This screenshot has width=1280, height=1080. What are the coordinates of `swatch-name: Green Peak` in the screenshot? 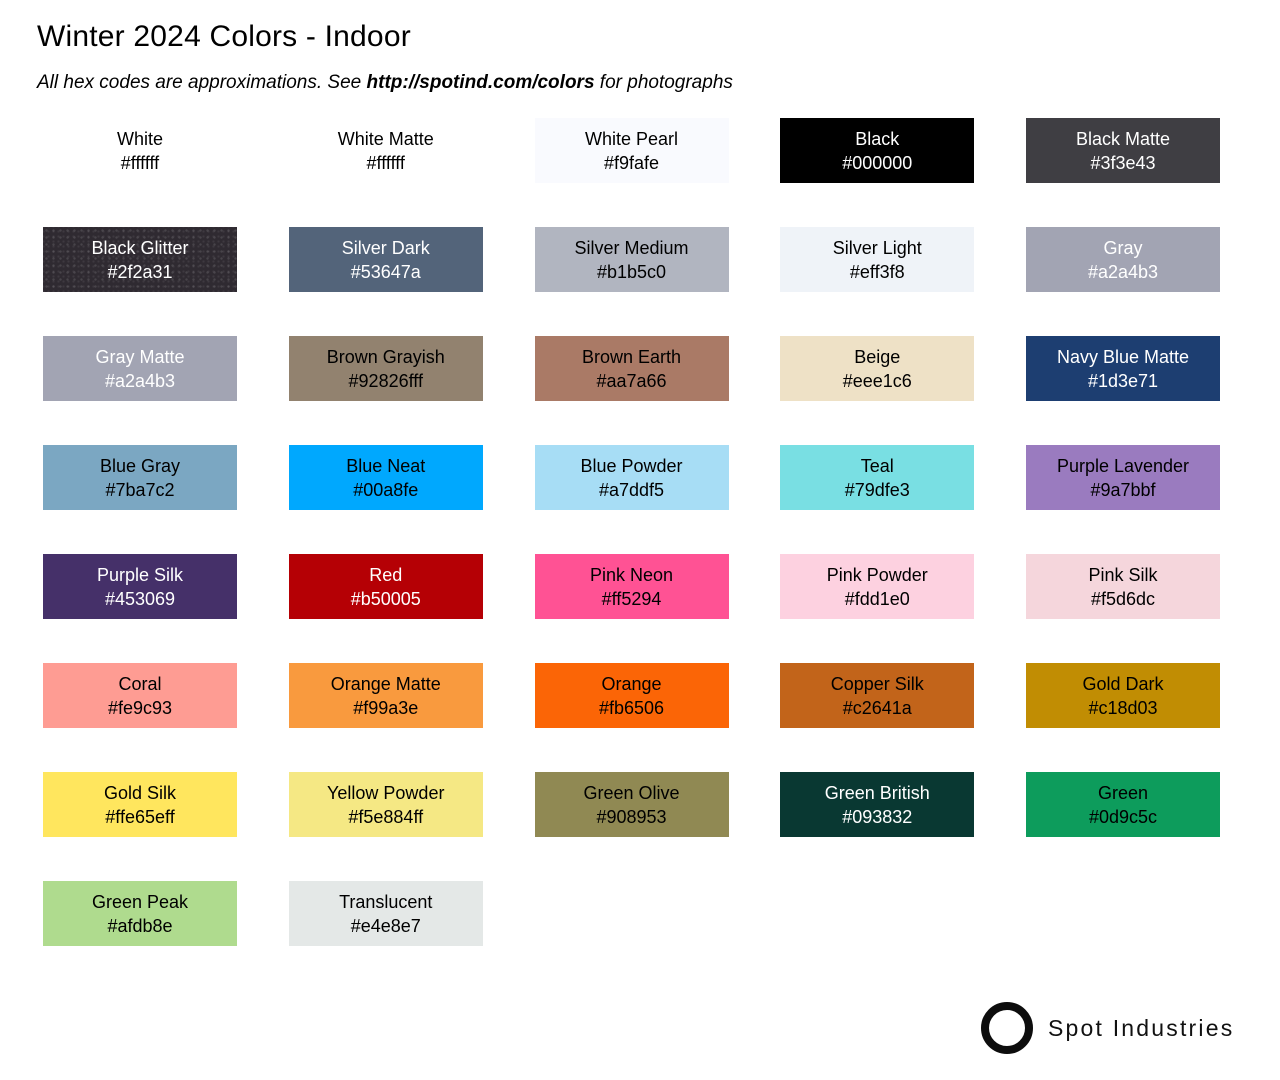 It's located at (140, 901).